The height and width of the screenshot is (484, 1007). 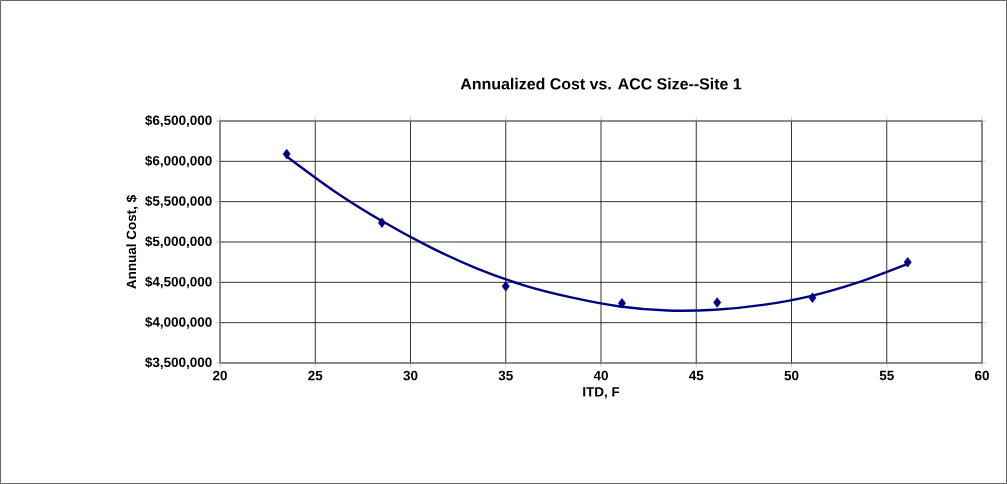 I want to click on y-tick-label: $6,500,000, so click(x=178, y=121).